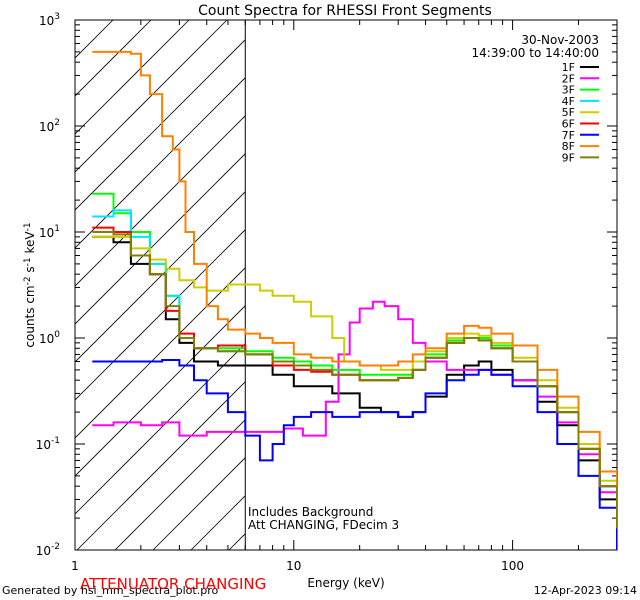 The height and width of the screenshot is (600, 640). I want to click on render-date: 12-Apr-2023 09:14, so click(585, 590).